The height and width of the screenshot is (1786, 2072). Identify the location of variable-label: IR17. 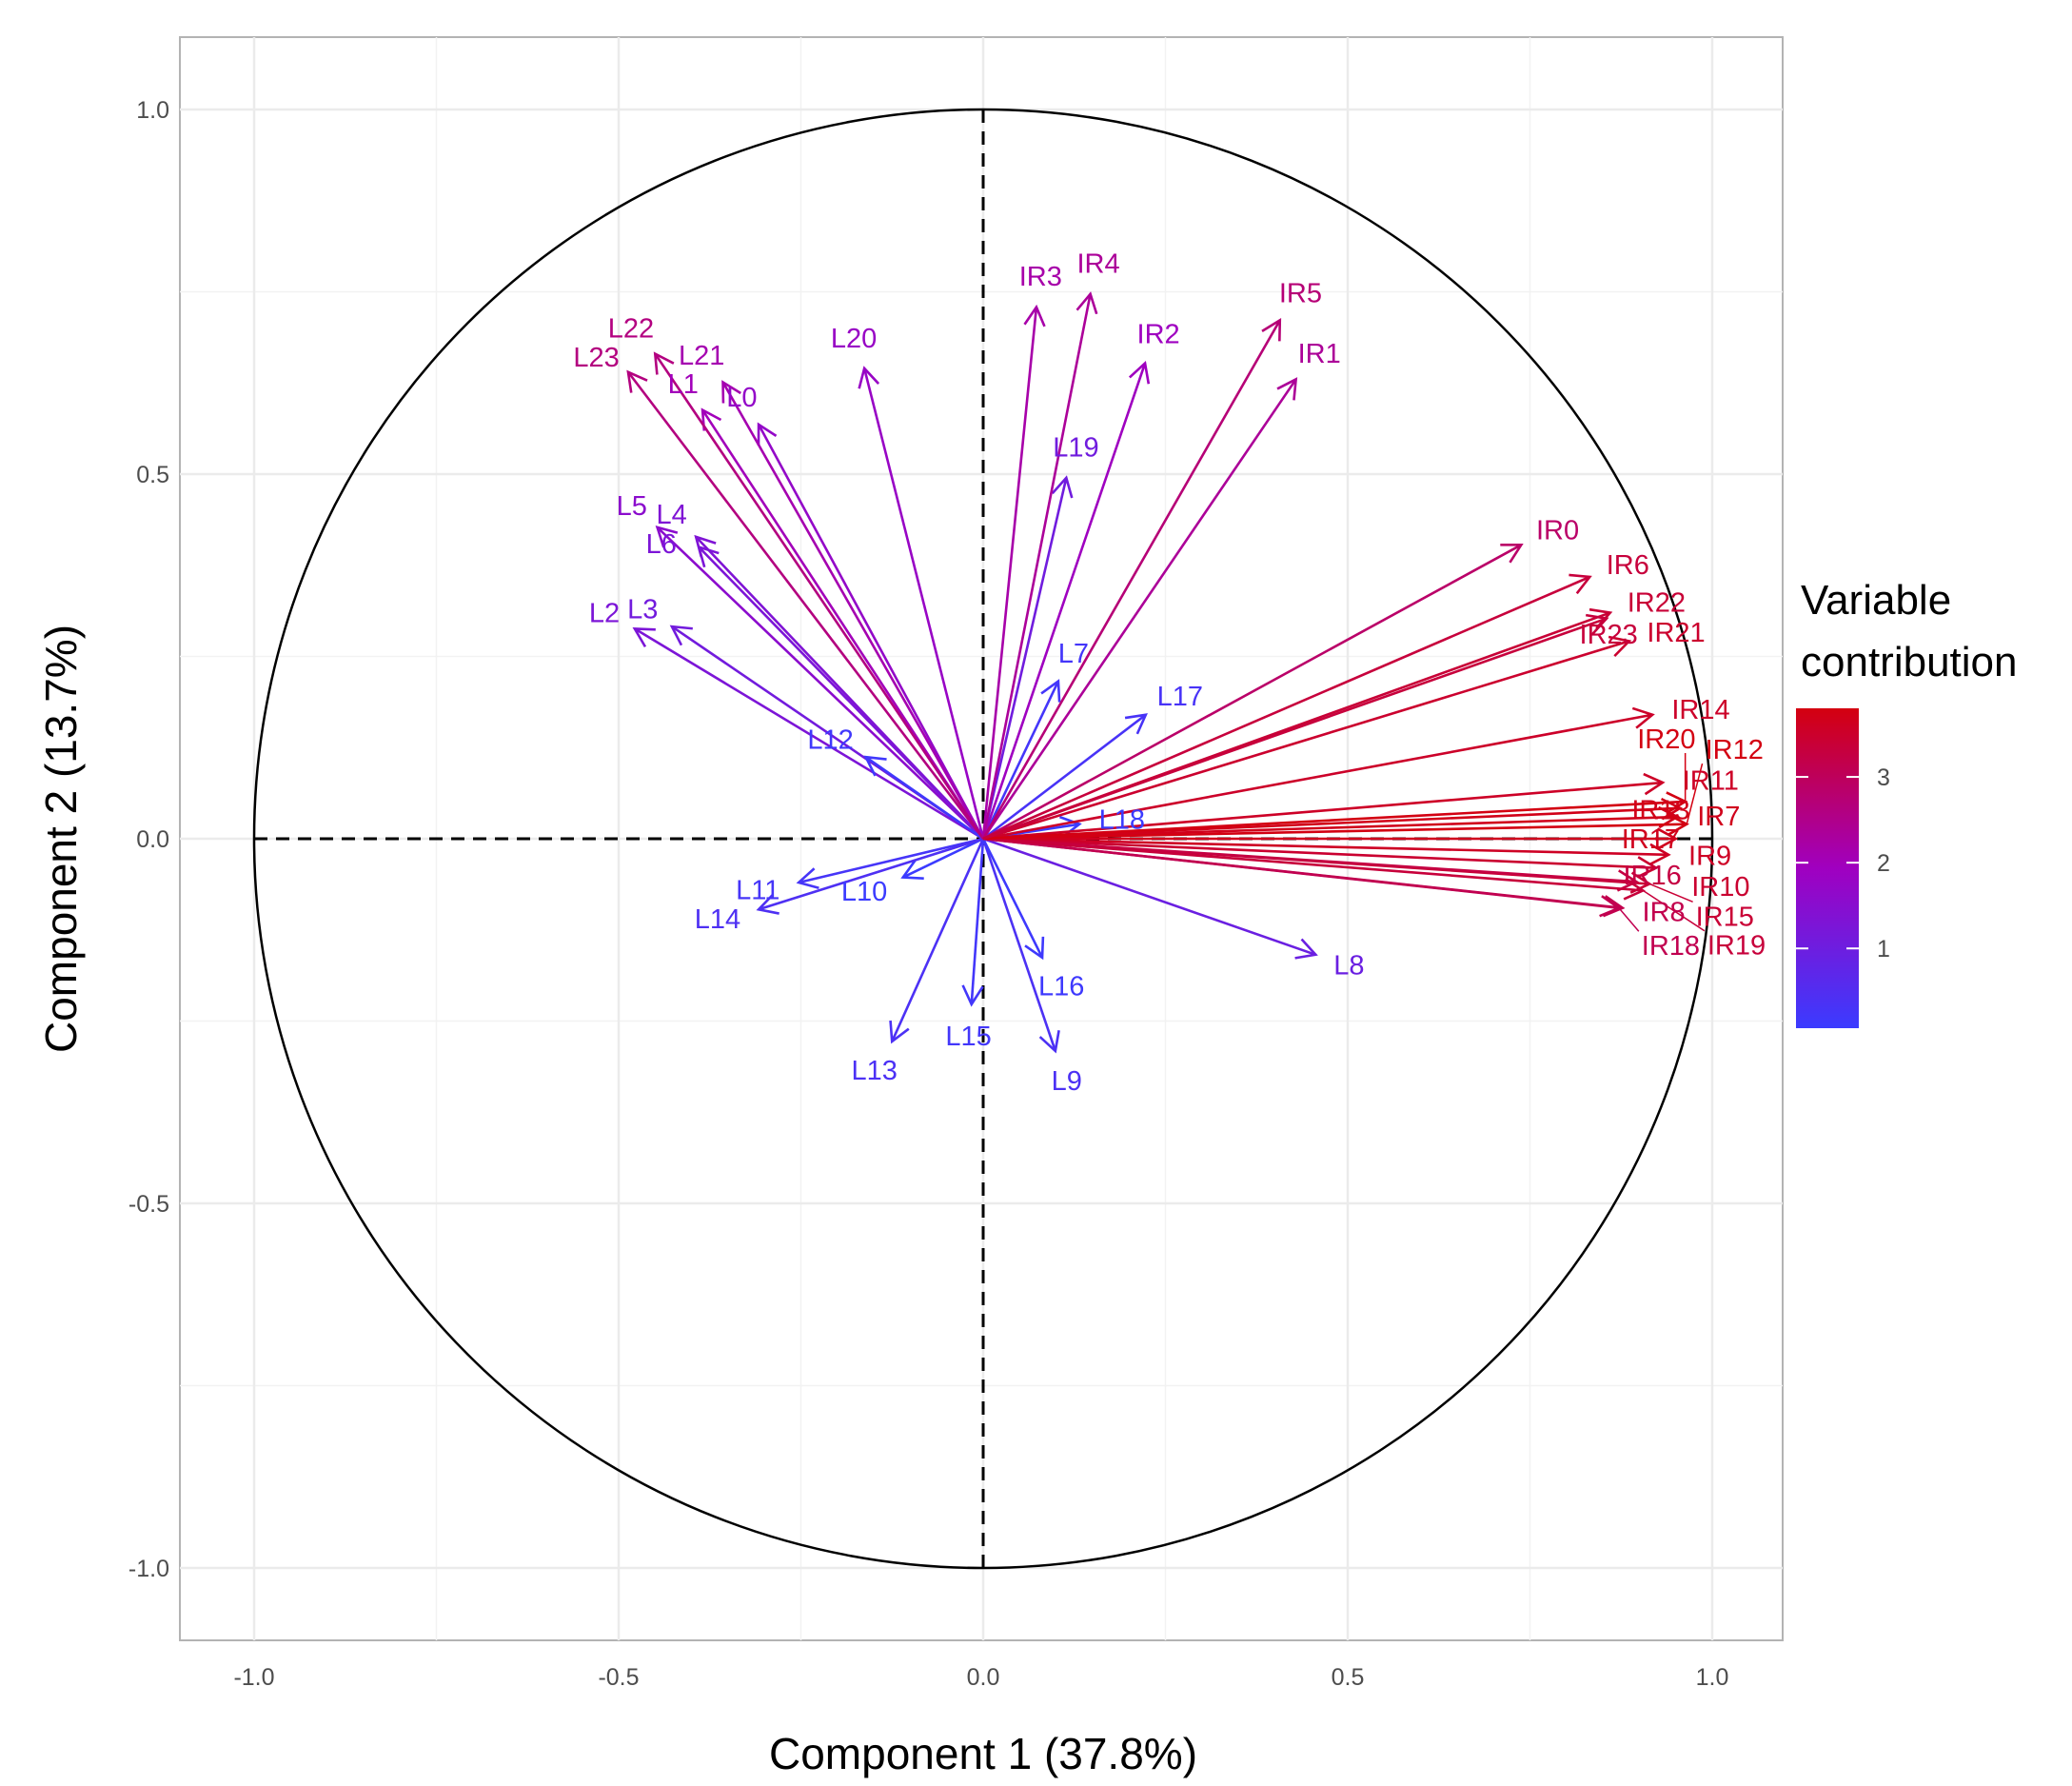
(1651, 839).